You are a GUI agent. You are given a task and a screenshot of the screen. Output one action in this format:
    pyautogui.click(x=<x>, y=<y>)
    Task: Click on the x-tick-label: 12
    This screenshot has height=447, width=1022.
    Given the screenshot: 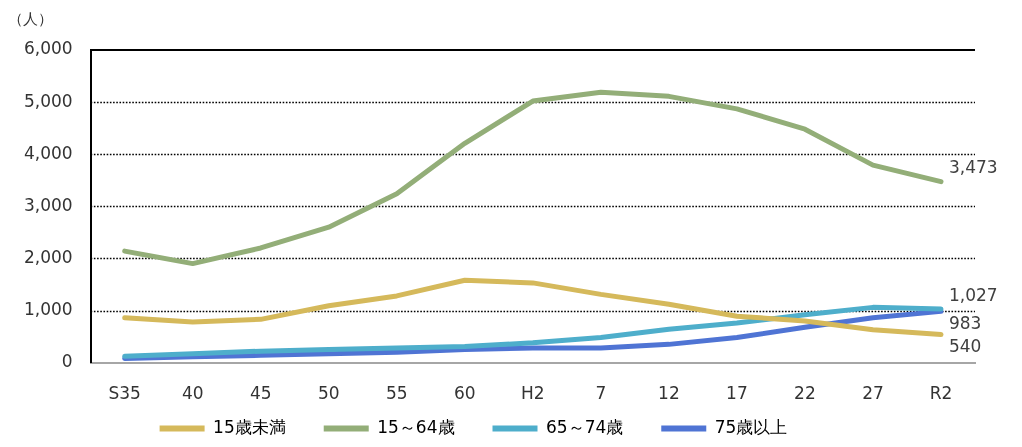 What is the action you would take?
    pyautogui.click(x=669, y=393)
    